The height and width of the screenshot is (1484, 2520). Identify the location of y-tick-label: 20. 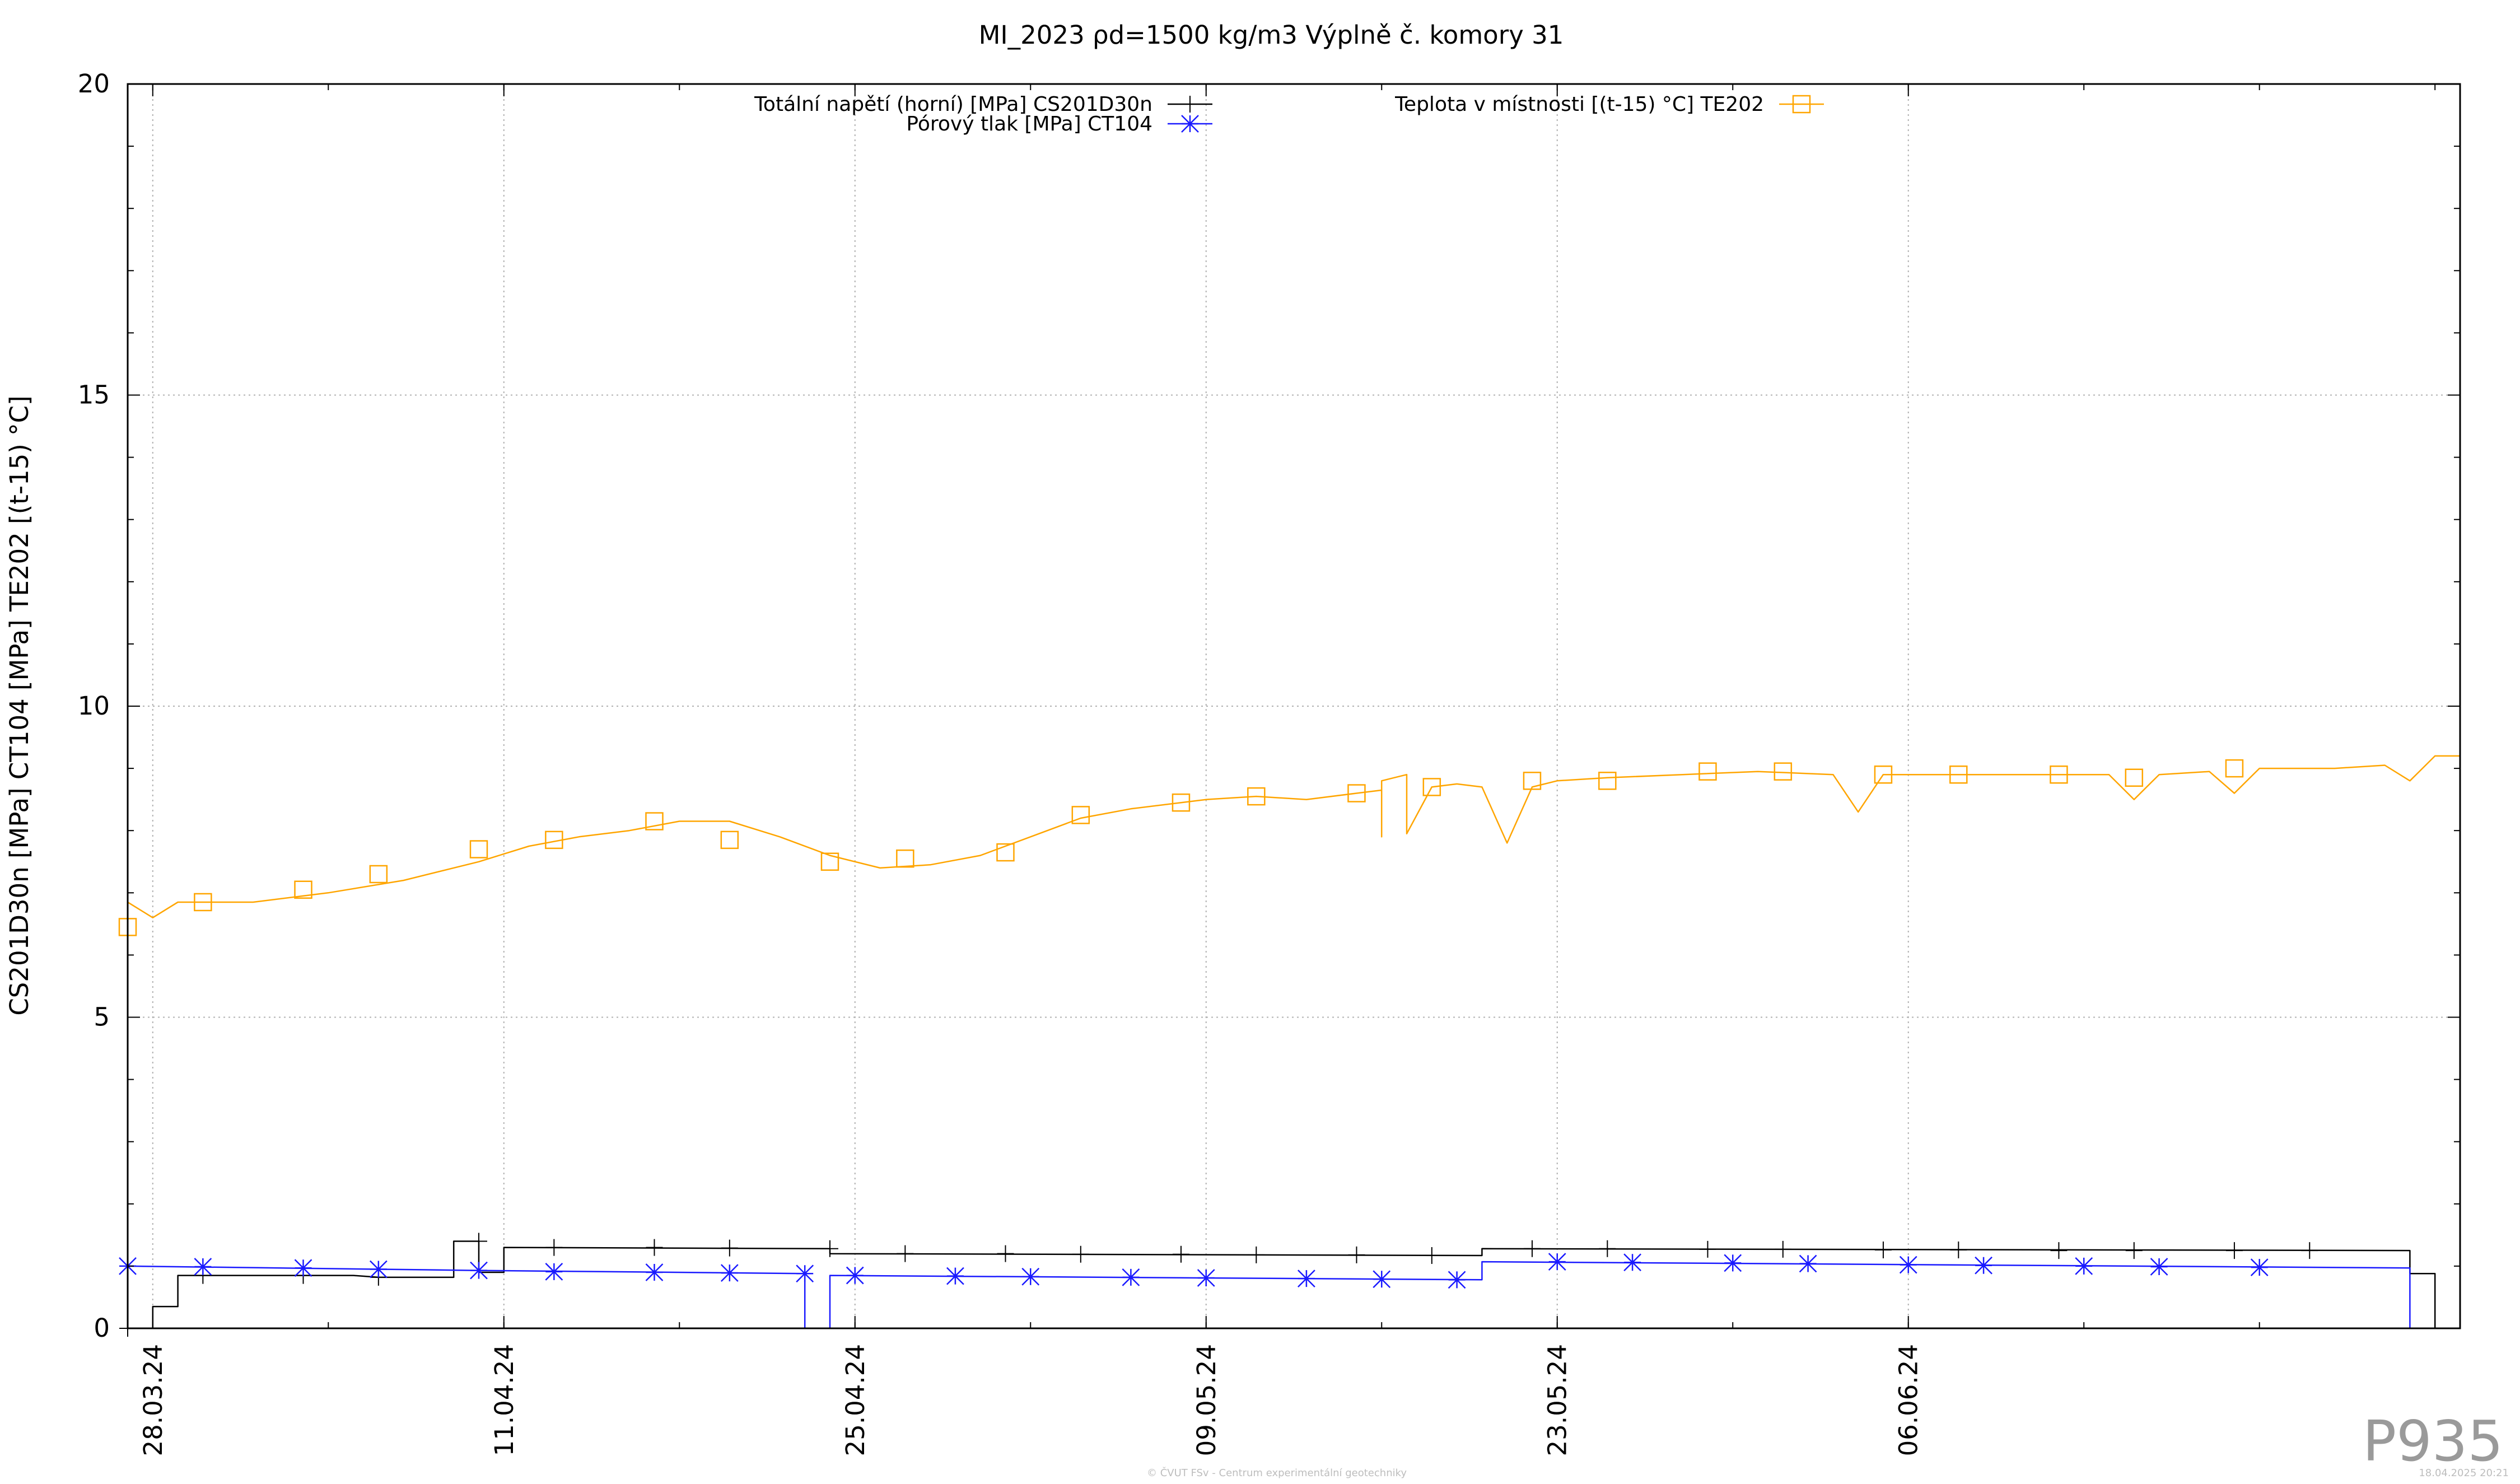
(94, 84).